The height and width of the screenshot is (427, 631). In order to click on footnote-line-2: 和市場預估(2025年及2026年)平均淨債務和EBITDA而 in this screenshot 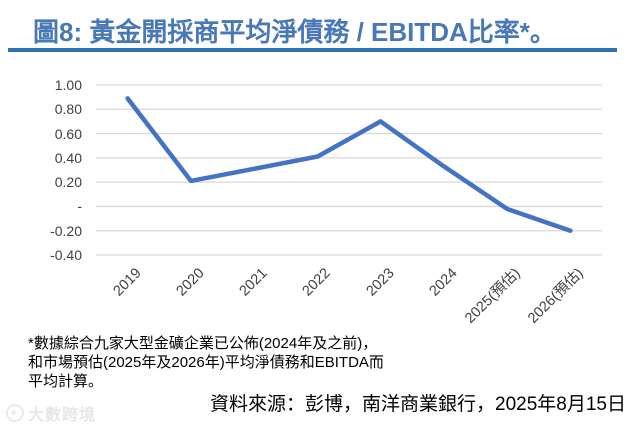, I will do `click(206, 362)`.